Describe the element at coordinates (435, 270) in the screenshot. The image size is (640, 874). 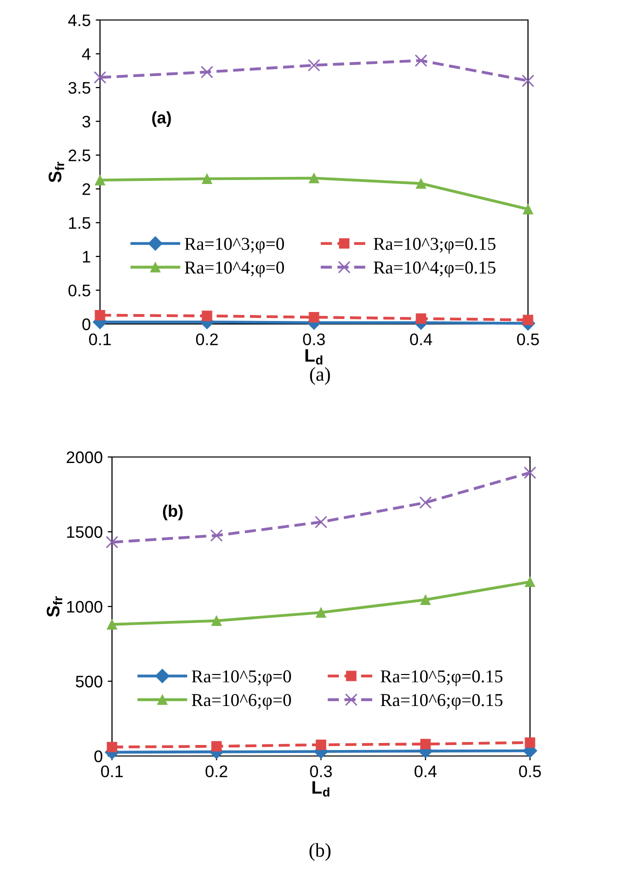
I see `legend-label: Ra=10^4;φ=0.15` at that location.